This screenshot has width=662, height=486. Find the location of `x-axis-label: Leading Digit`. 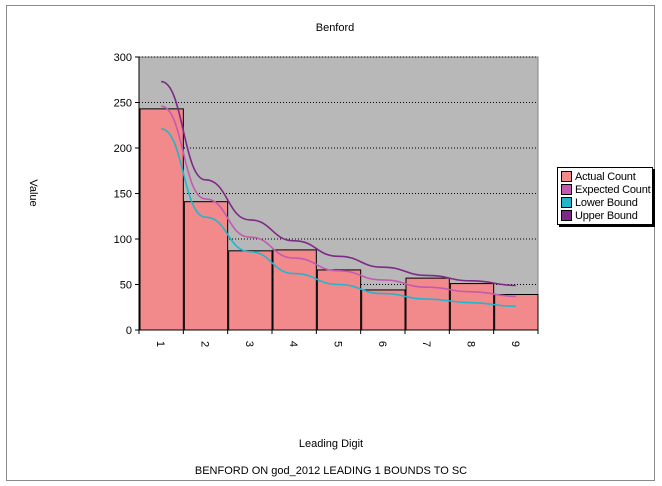

x-axis-label: Leading Digit is located at coordinates (331, 444).